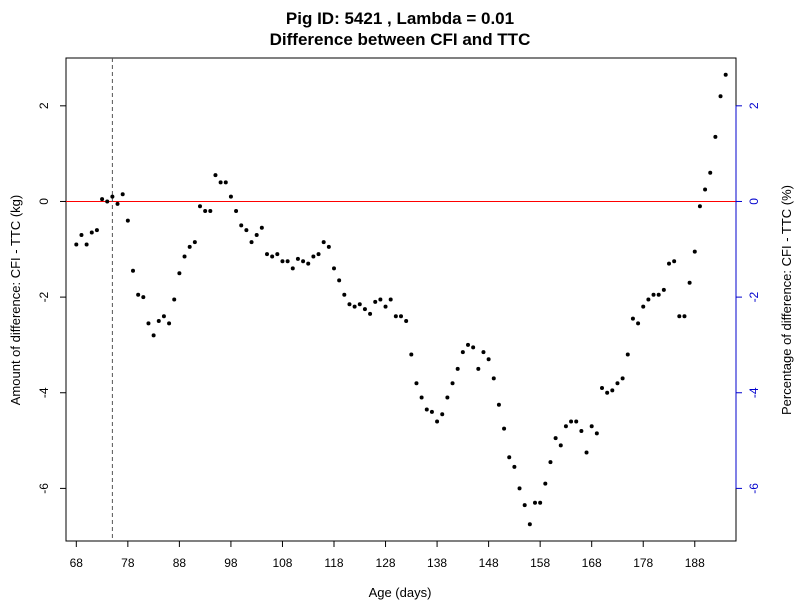 The height and width of the screenshot is (600, 800). Describe the element at coordinates (754, 296) in the screenshot. I see `y2-tick-label: -2` at that location.